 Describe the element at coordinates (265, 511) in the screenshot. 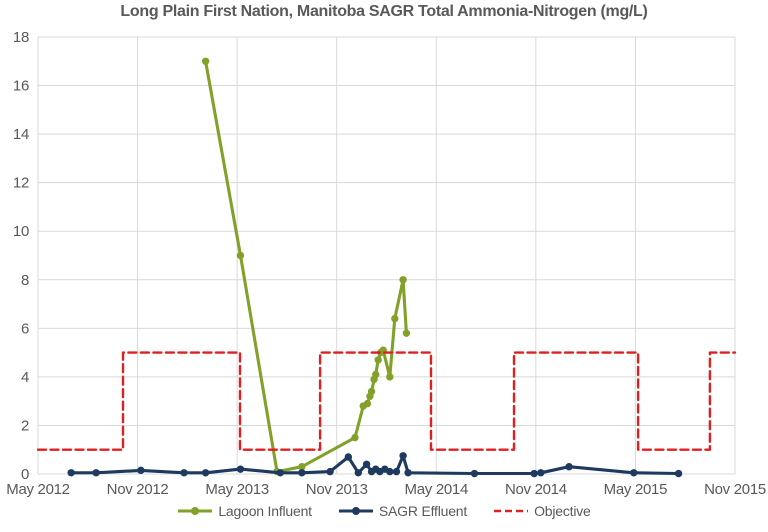

I see `legend-label: Lagoon Influent` at that location.